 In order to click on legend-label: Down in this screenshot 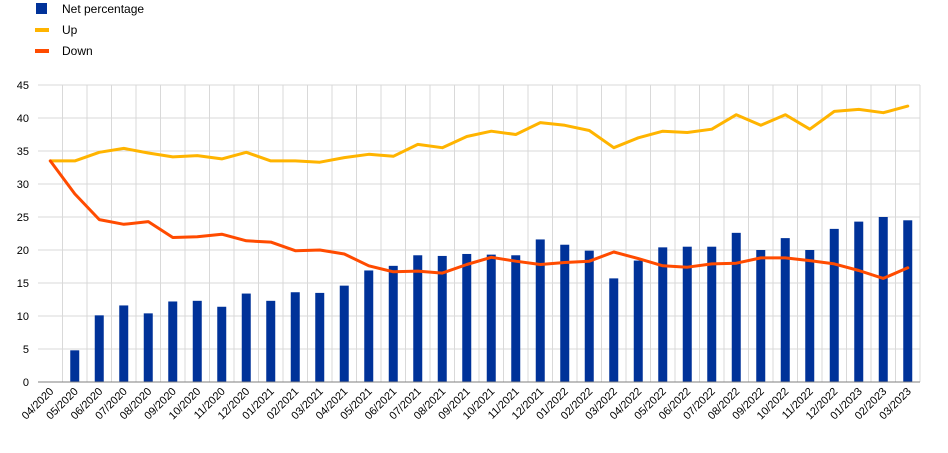, I will do `click(77, 51)`.